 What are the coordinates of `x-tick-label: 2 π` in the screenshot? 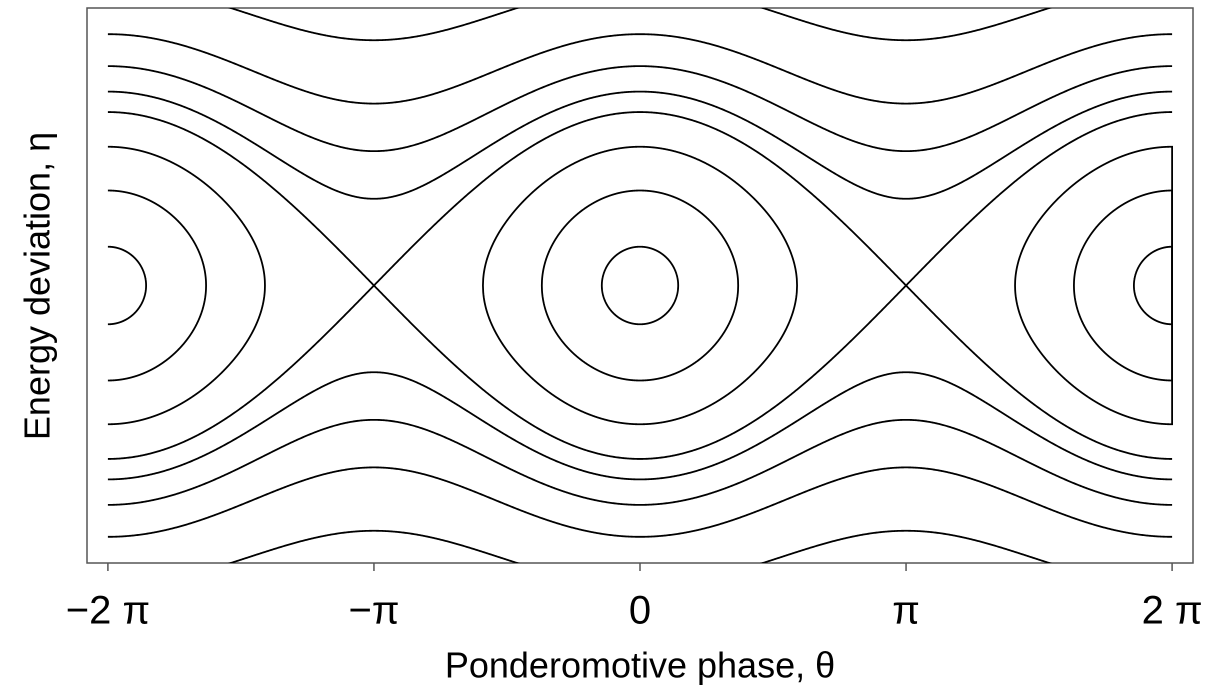 It's located at (1172, 611).